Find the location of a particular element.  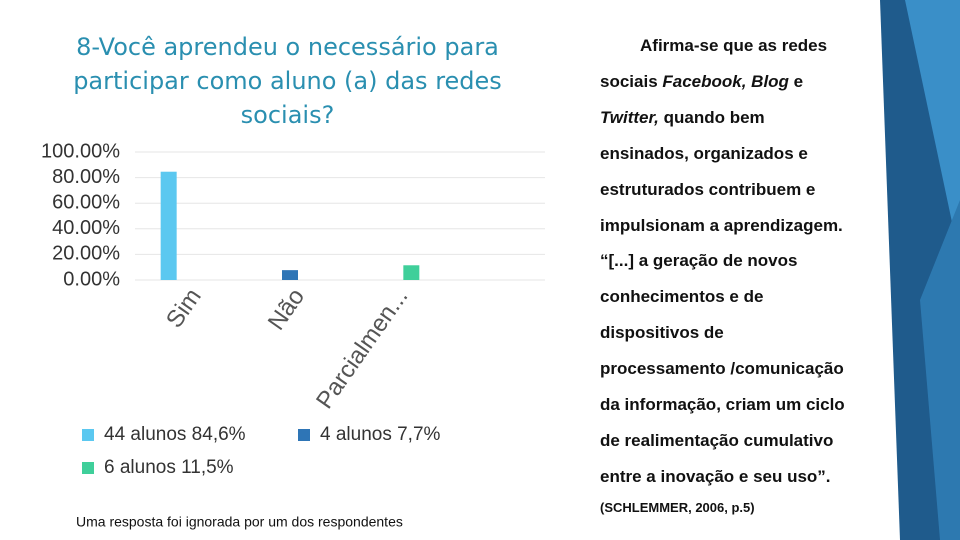

text-line: impulsionam a aprendizagem. is located at coordinates (721, 226).